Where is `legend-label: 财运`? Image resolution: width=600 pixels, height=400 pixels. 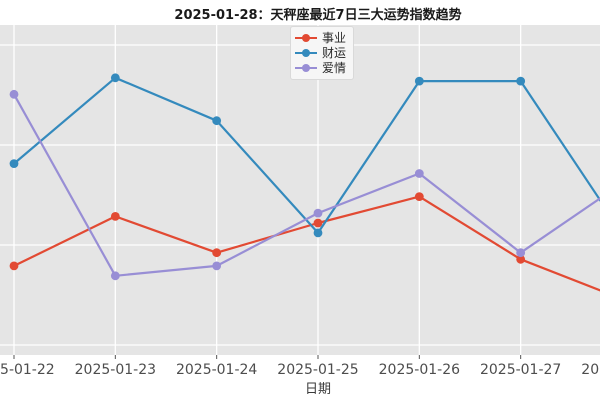
legend-label: 财运 is located at coordinates (334, 53).